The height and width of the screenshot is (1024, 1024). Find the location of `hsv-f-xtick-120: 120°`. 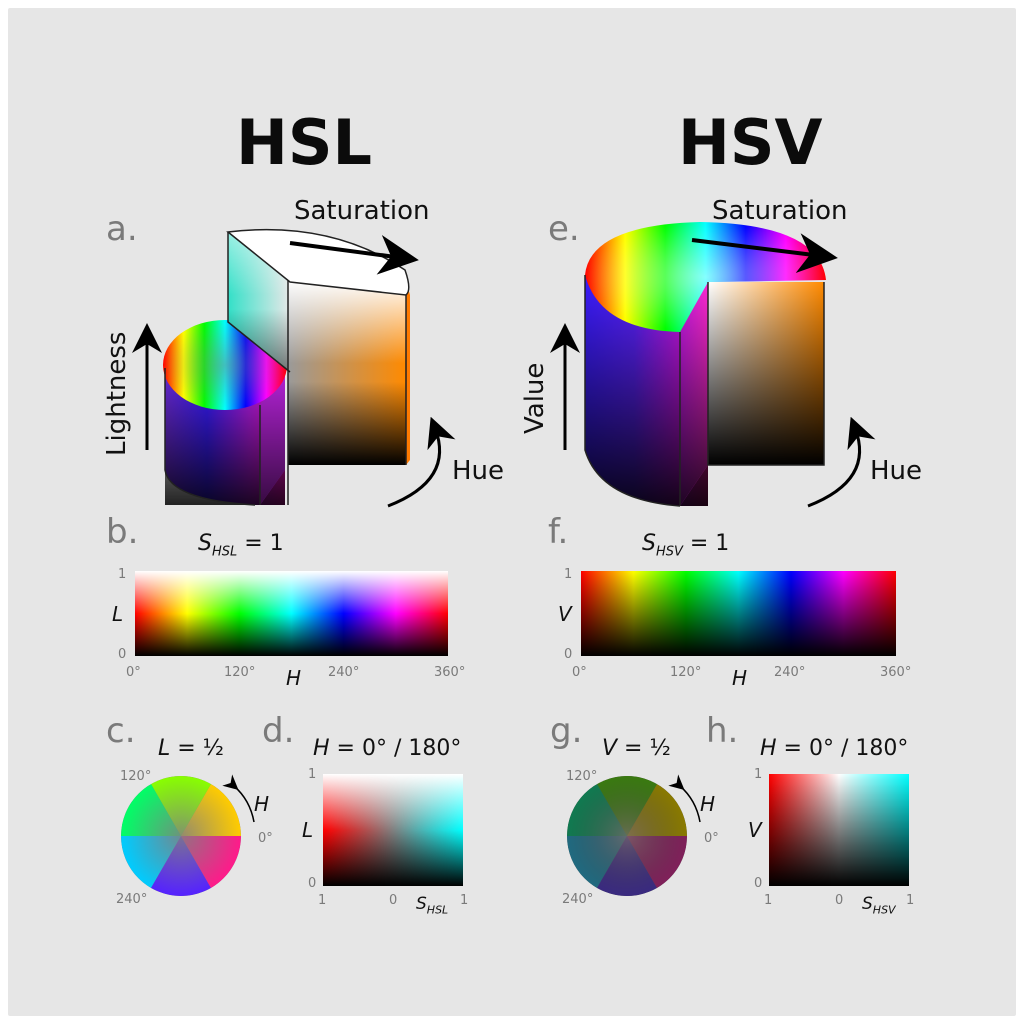

hsv-f-xtick-120: 120° is located at coordinates (686, 672).